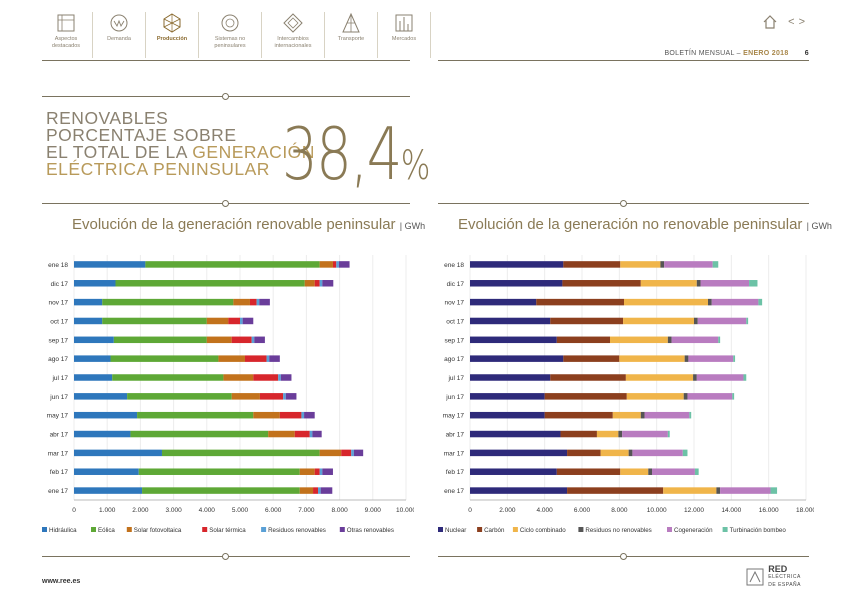 This screenshot has height=601, width=849. I want to click on nav-item-demanda: Demanda, so click(119, 35).